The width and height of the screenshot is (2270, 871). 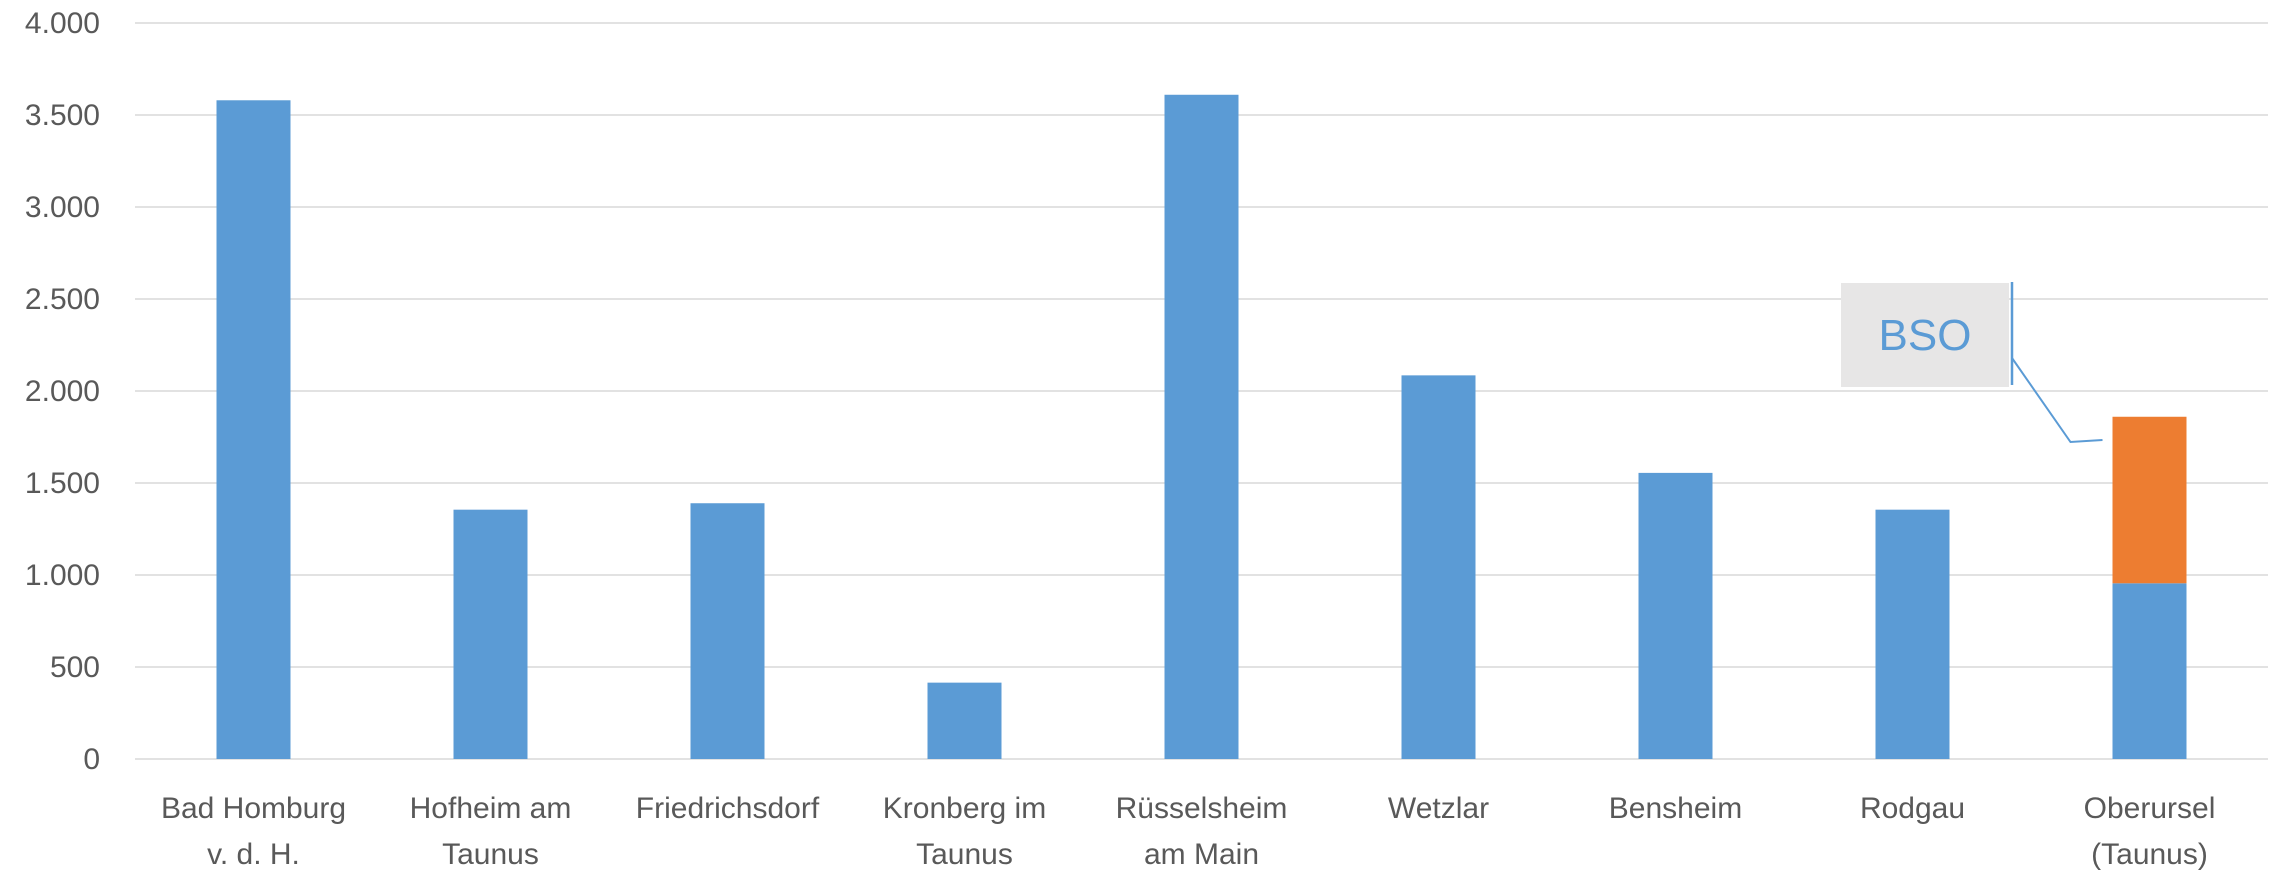 I want to click on x-category-label: Bensheim, so click(x=1675, y=808).